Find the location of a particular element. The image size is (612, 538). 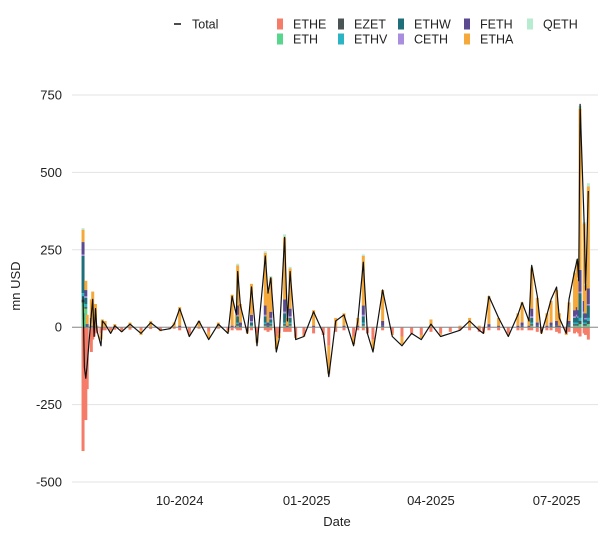

legend-item-qeth: QETH is located at coordinates (552, 25).